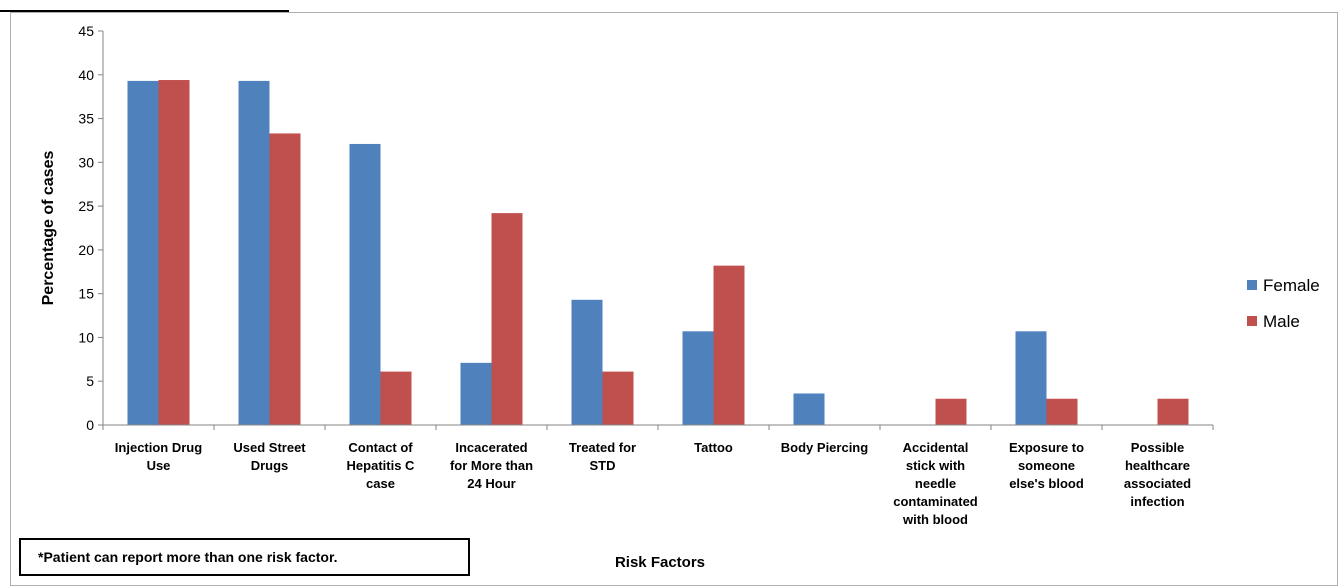  What do you see at coordinates (90, 425) in the screenshot?
I see `y-tick-label: 0` at bounding box center [90, 425].